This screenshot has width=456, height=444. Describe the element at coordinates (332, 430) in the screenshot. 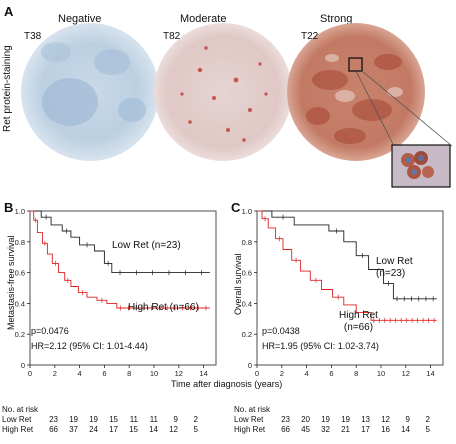

I see `risk-table-c-row-high: High Ret 66 45 32 21 17 16 14 5` at that location.